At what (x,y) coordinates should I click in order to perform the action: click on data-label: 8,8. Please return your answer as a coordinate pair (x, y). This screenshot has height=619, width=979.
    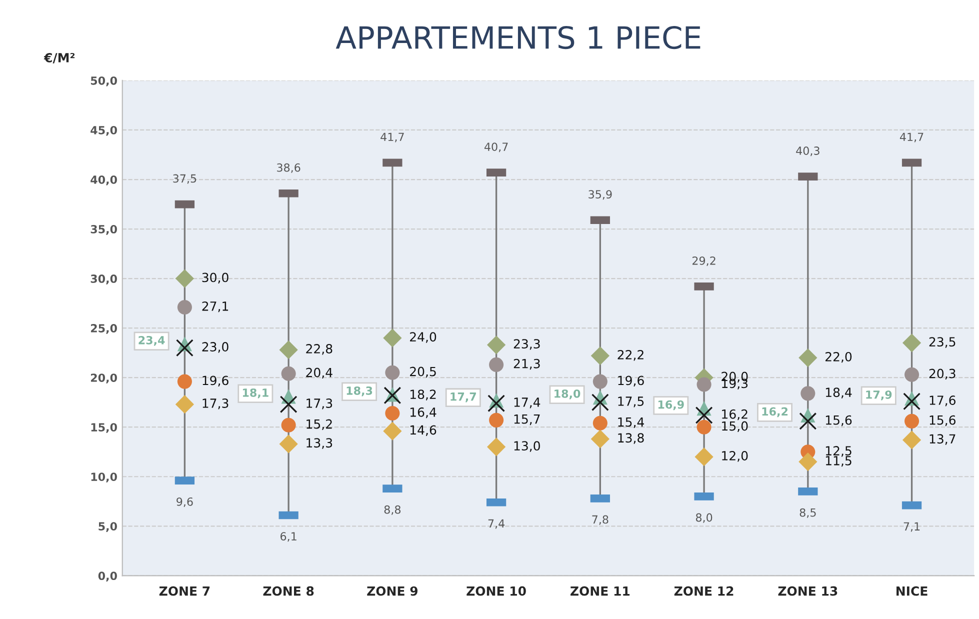
    Looking at the image, I should click on (392, 510).